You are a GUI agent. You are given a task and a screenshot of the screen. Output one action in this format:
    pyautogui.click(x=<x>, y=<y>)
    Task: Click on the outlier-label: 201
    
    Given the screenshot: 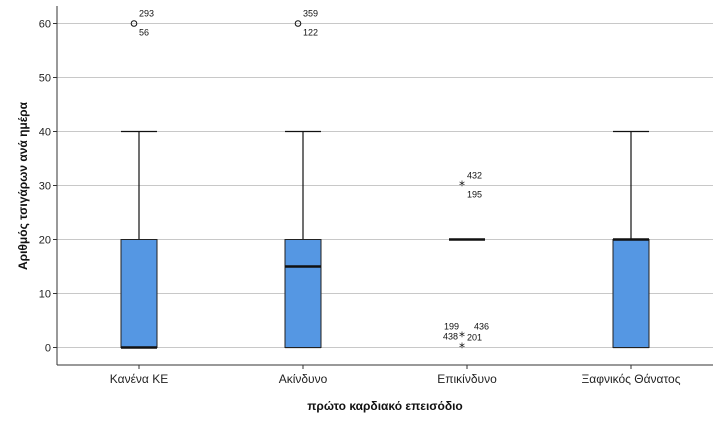 What is the action you would take?
    pyautogui.click(x=474, y=338)
    